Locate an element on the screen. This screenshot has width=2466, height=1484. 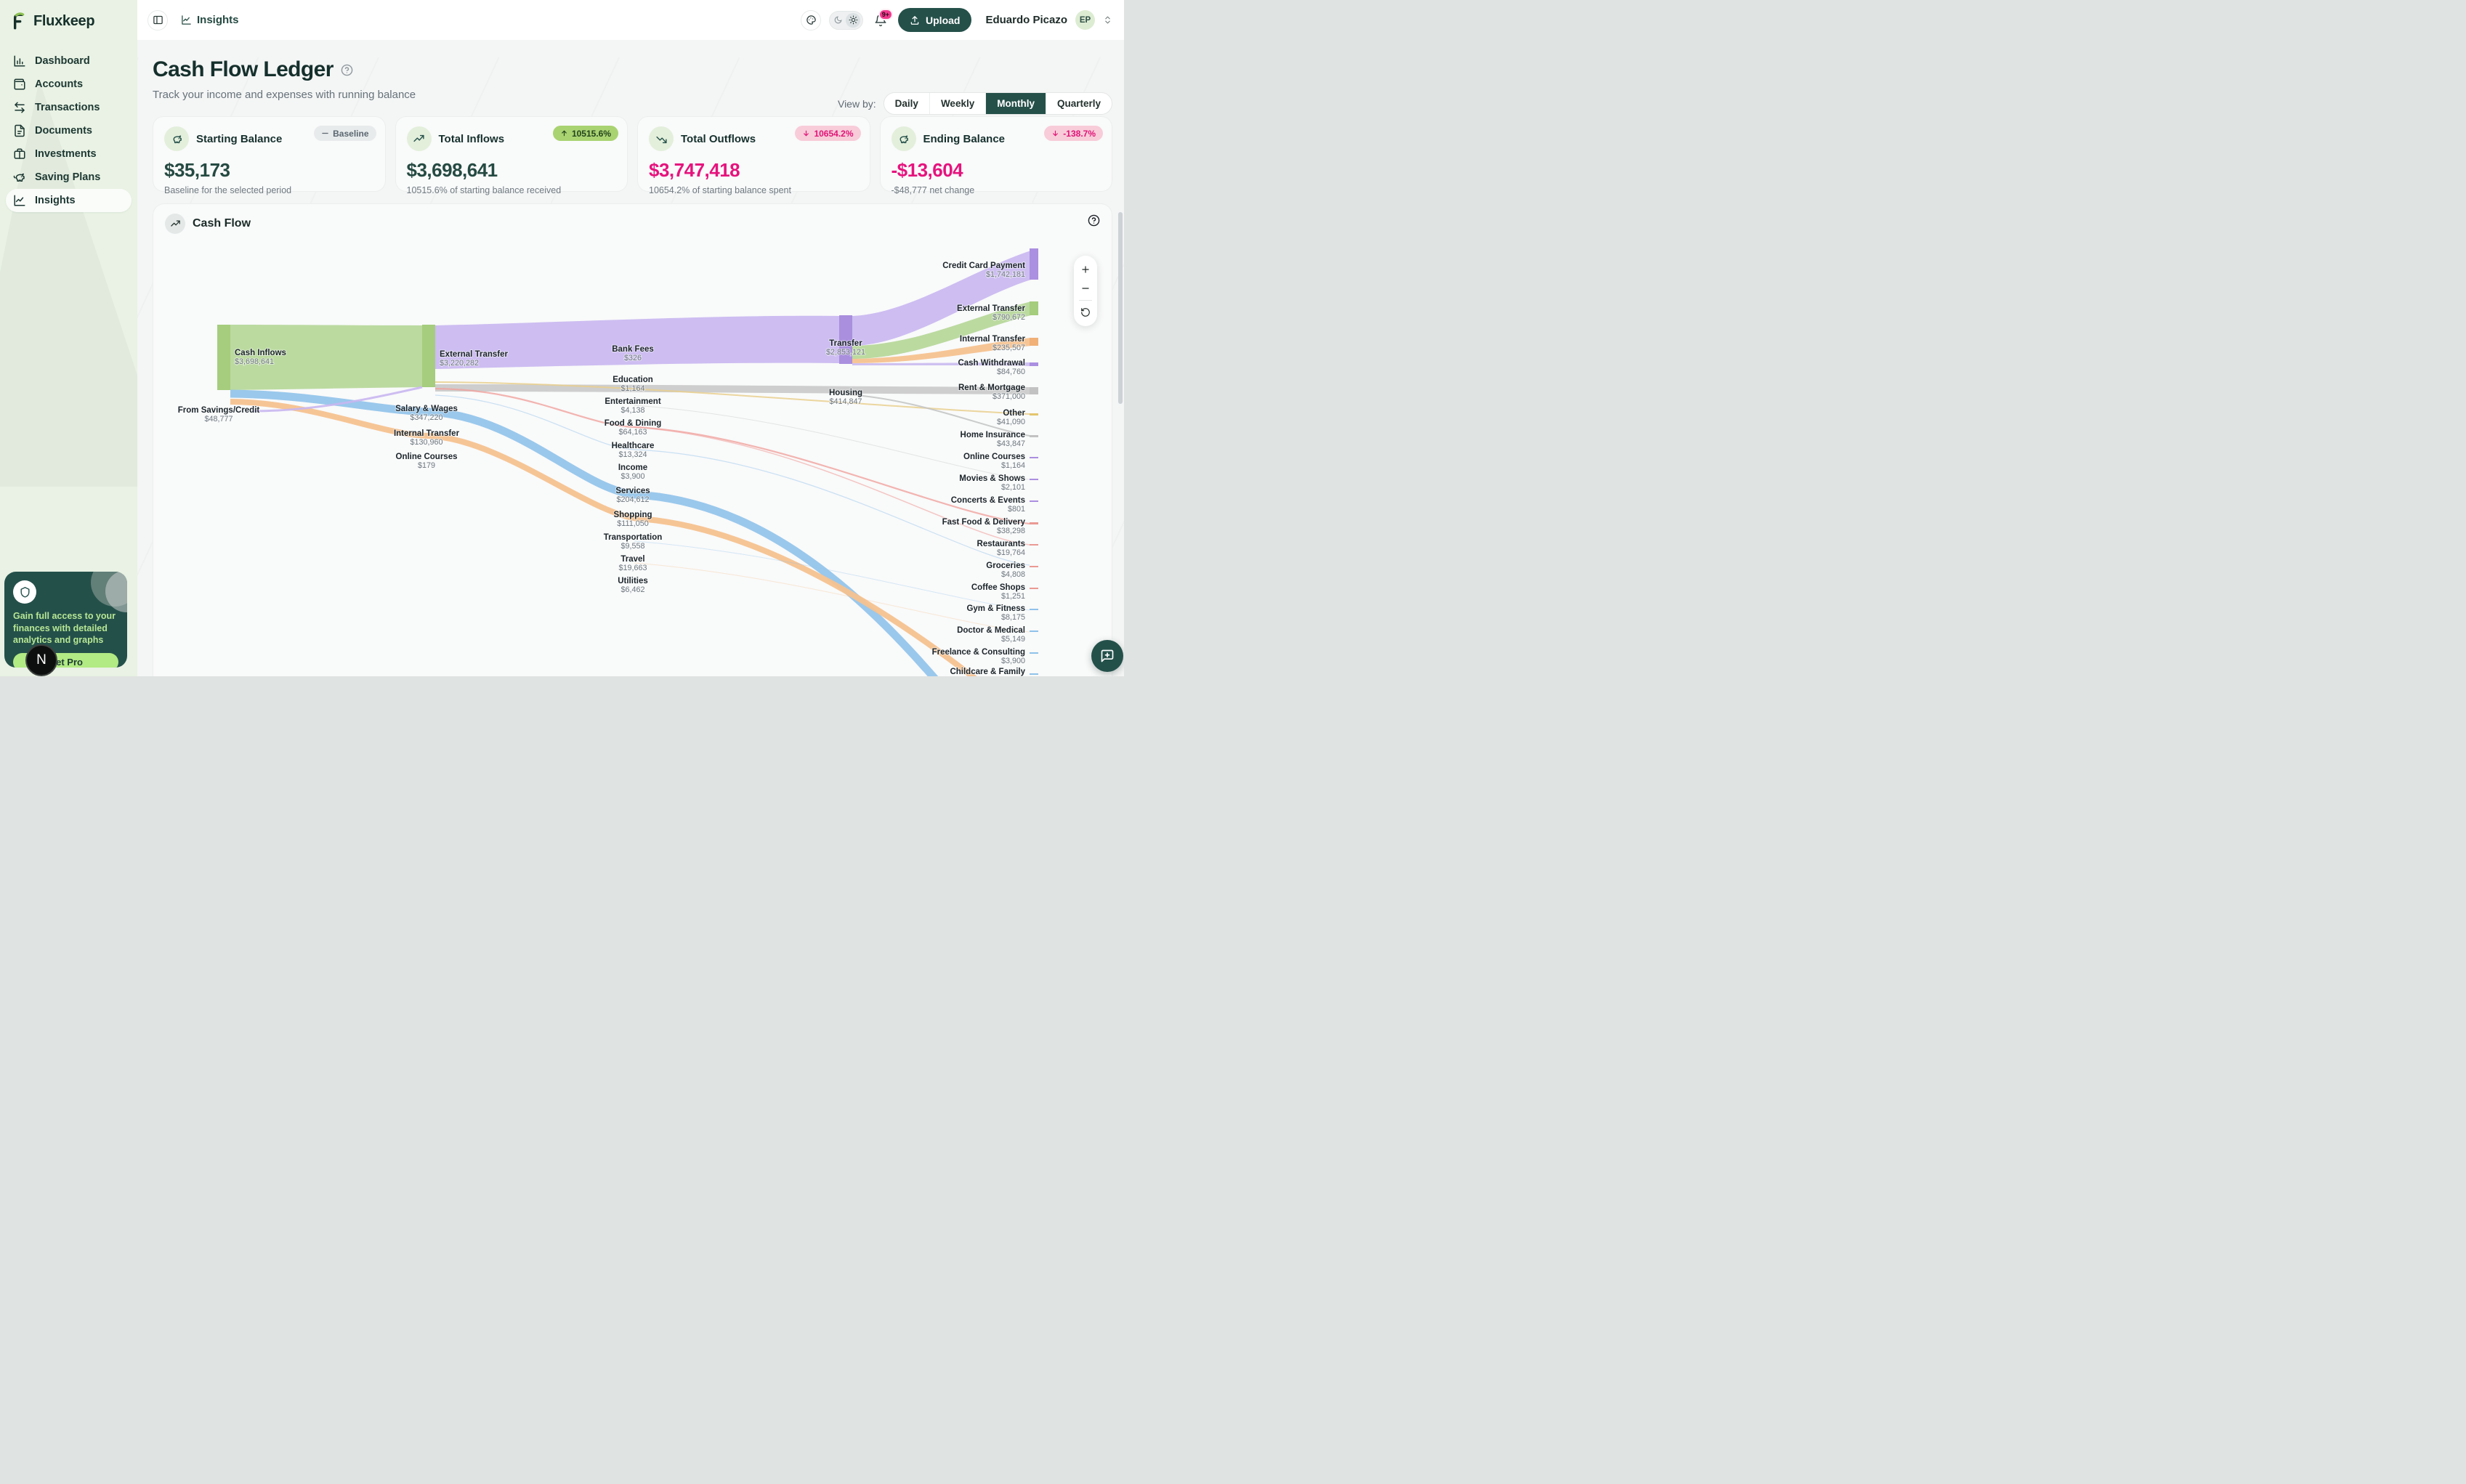
zoom-reset-button is located at coordinates (1085, 312).